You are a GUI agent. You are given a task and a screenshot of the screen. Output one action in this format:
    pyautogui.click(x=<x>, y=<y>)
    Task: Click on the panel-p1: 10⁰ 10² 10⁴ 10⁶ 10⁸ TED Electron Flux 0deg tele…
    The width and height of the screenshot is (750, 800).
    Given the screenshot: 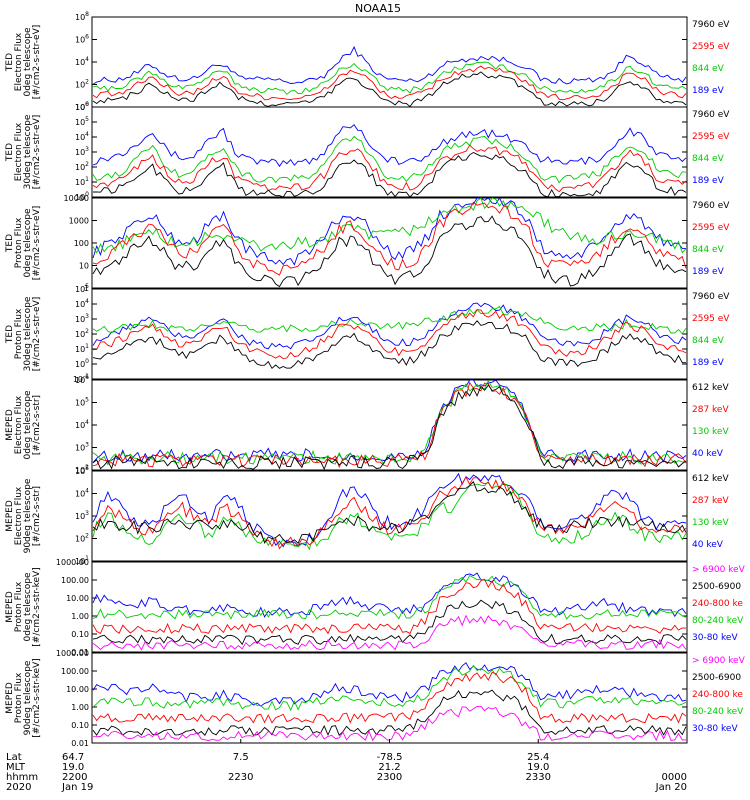 What is the action you would take?
    pyautogui.click(x=367, y=61)
    